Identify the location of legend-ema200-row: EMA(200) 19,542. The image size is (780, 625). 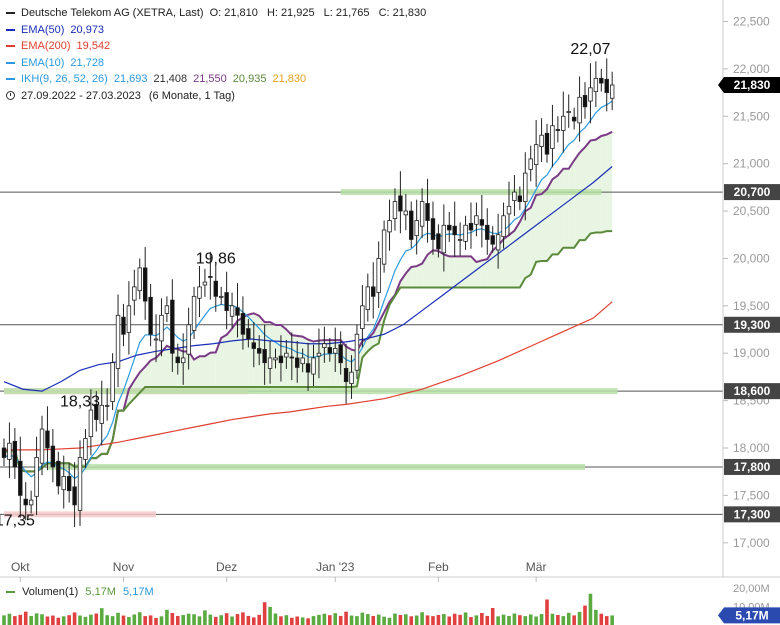
(216, 46).